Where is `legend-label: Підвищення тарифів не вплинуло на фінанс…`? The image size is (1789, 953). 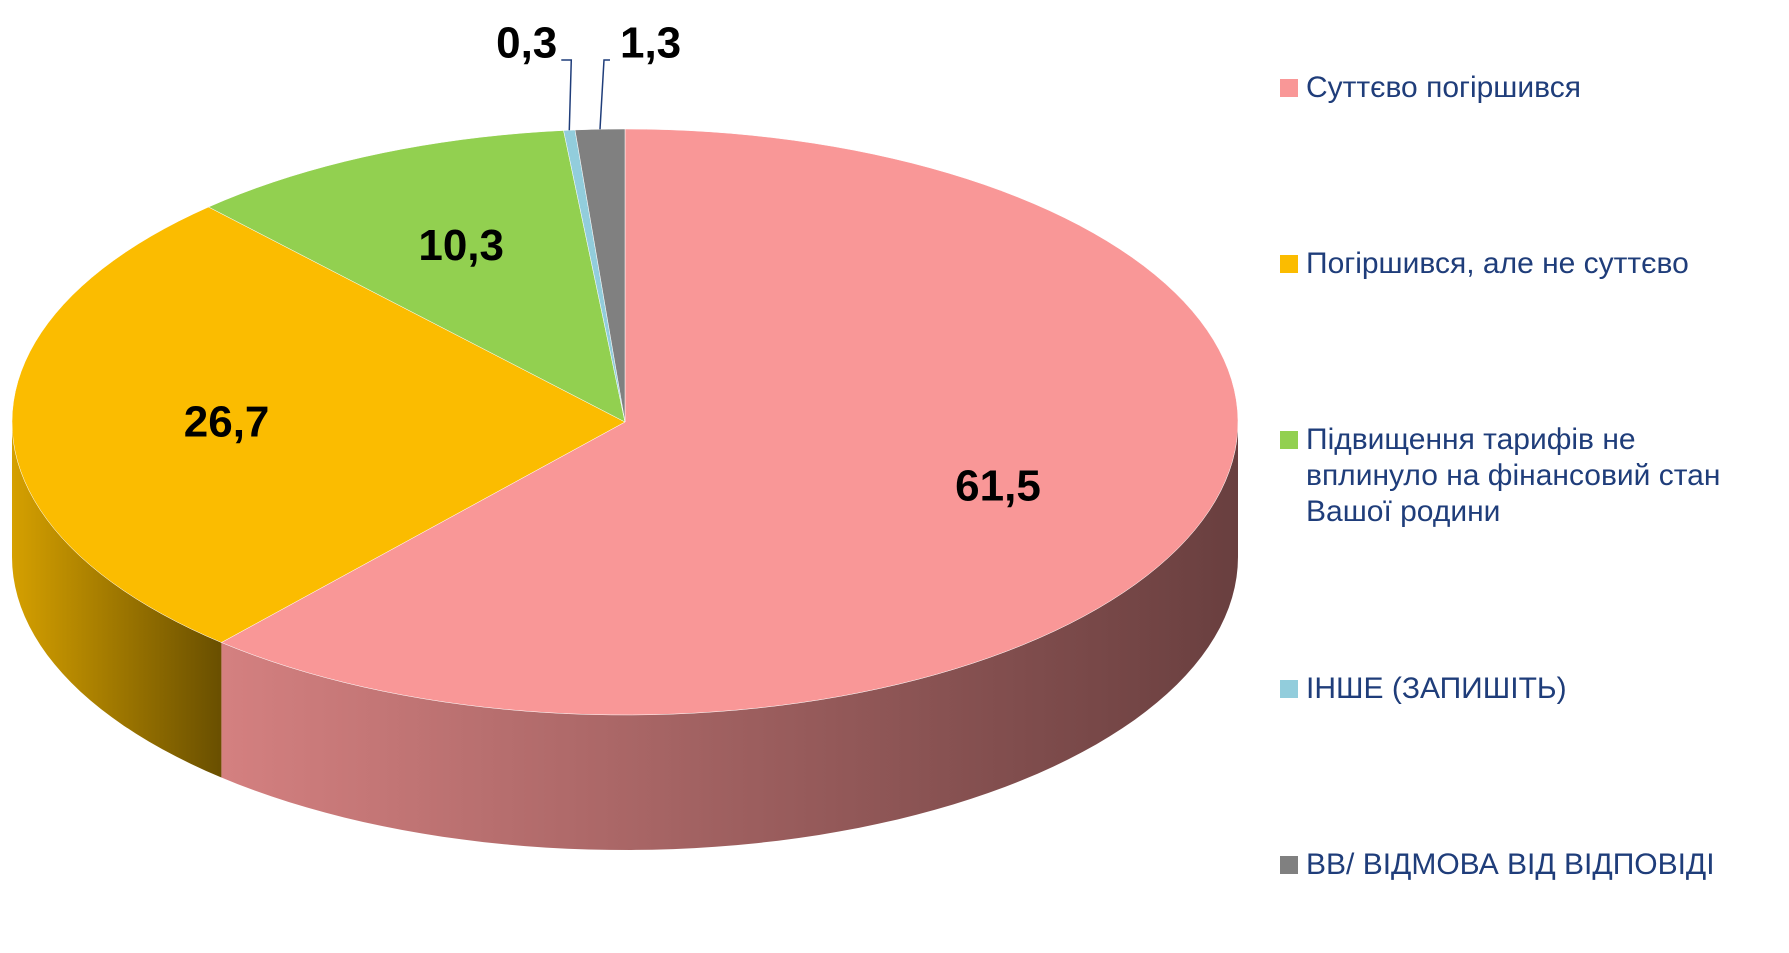
legend-label: Підвищення тарифів не вплинуло на фінанс… is located at coordinates (1513, 476).